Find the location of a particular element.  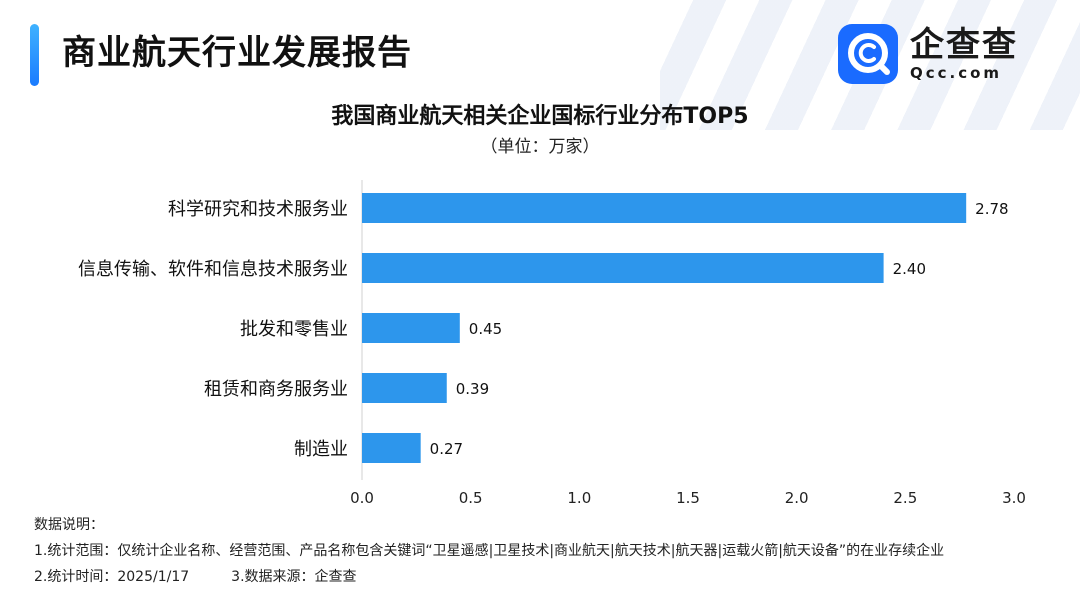

brand-logo: 企查查 Qcc.com is located at coordinates (928, 54).